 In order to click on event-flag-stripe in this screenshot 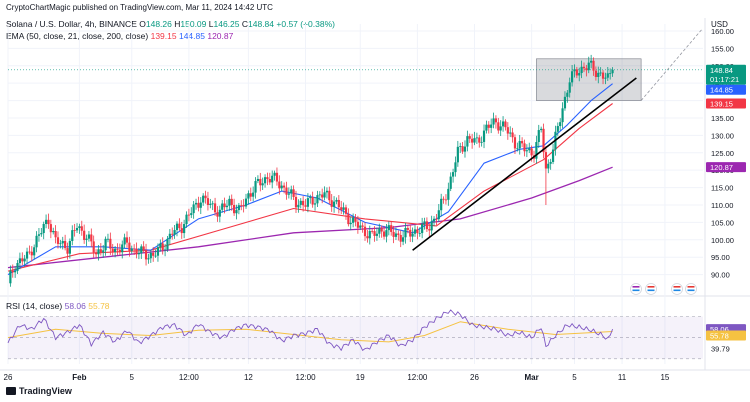, I will do `click(691, 290)`.